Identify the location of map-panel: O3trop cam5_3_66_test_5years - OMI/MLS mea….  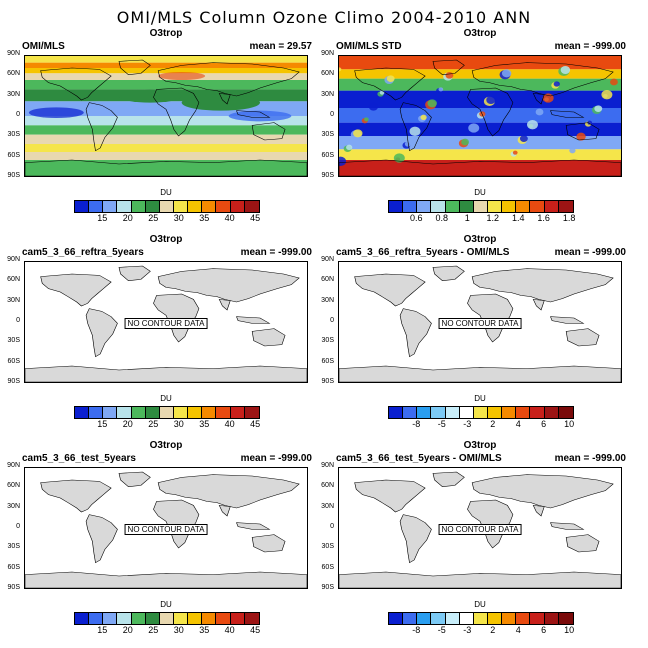
(475, 540).